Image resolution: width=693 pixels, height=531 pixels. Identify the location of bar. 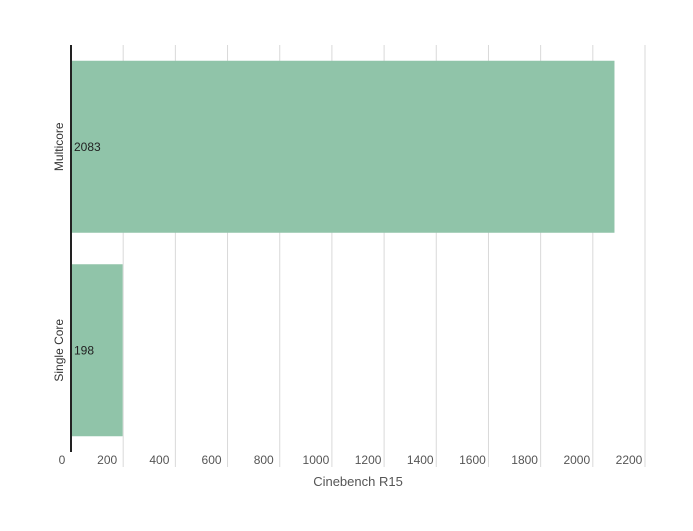
(97, 350).